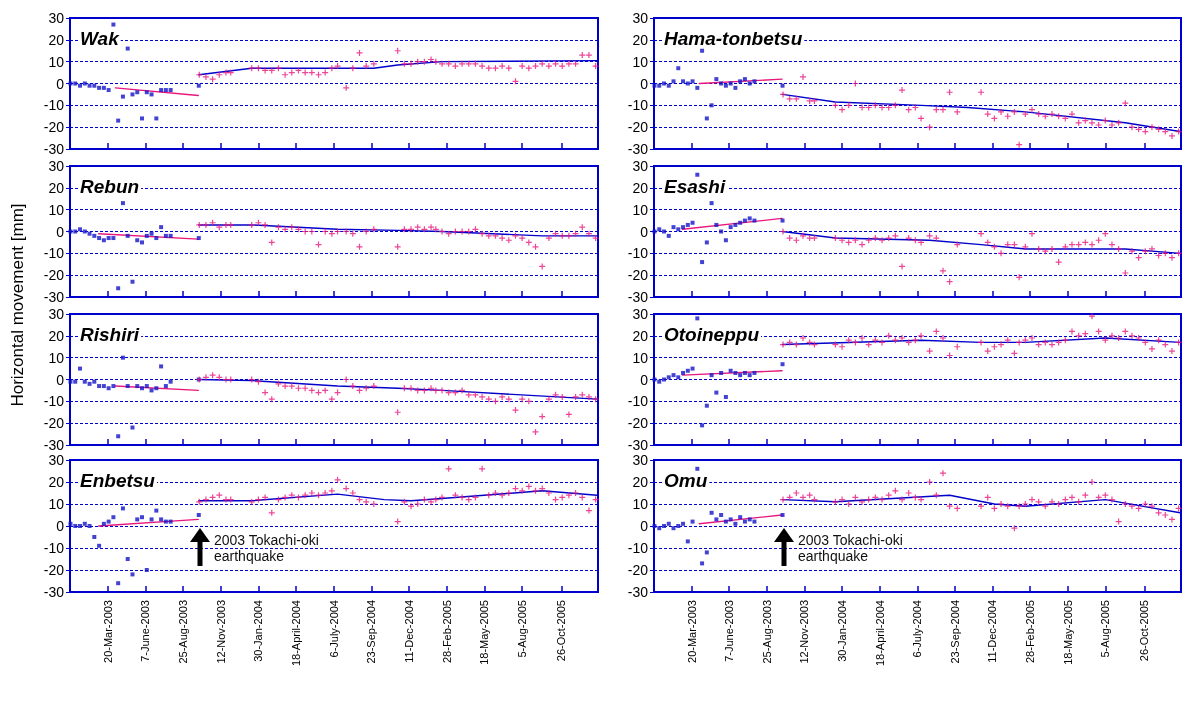  I want to click on x-tick-label: 18-April-2004, so click(296, 633).